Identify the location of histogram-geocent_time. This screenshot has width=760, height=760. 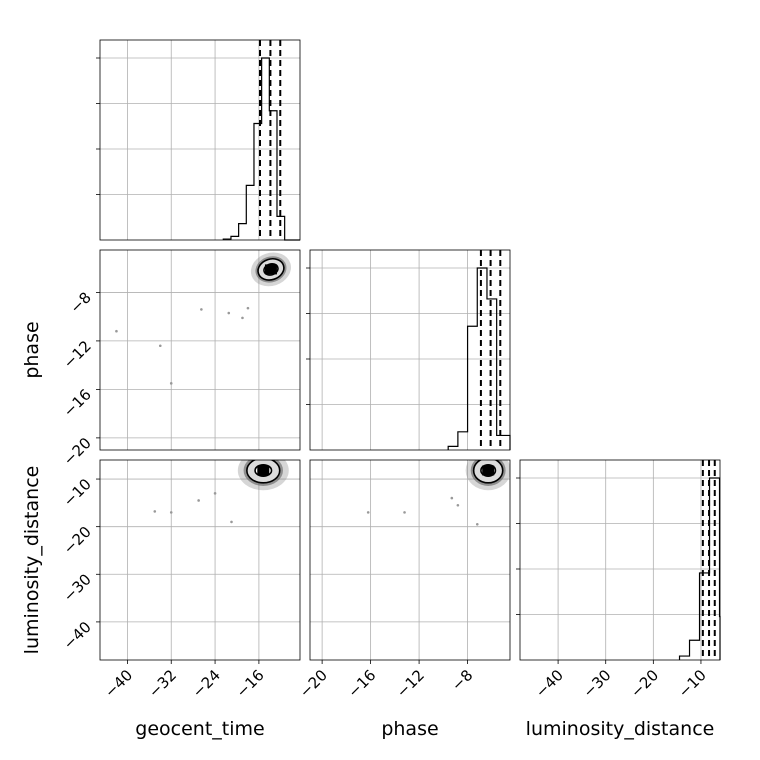
(261, 149).